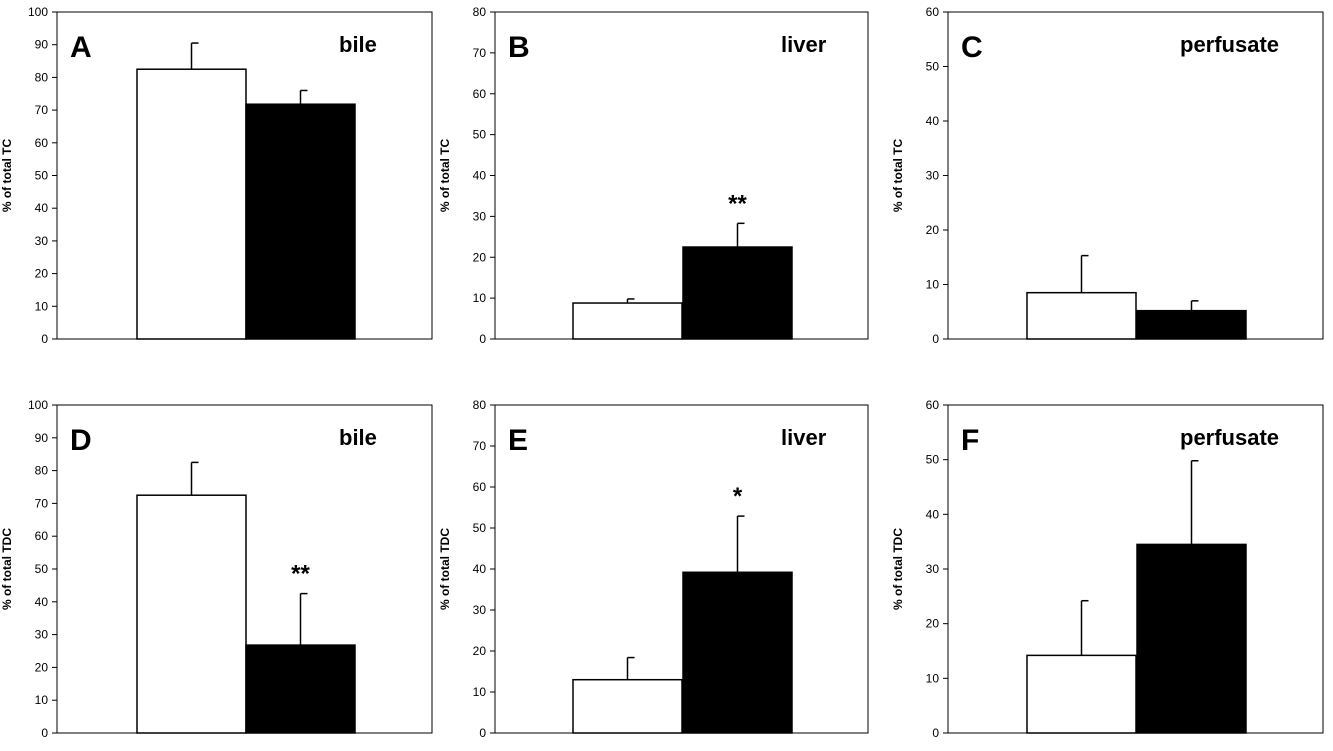 The image size is (1333, 751). I want to click on significance-marker: *, so click(738, 496).